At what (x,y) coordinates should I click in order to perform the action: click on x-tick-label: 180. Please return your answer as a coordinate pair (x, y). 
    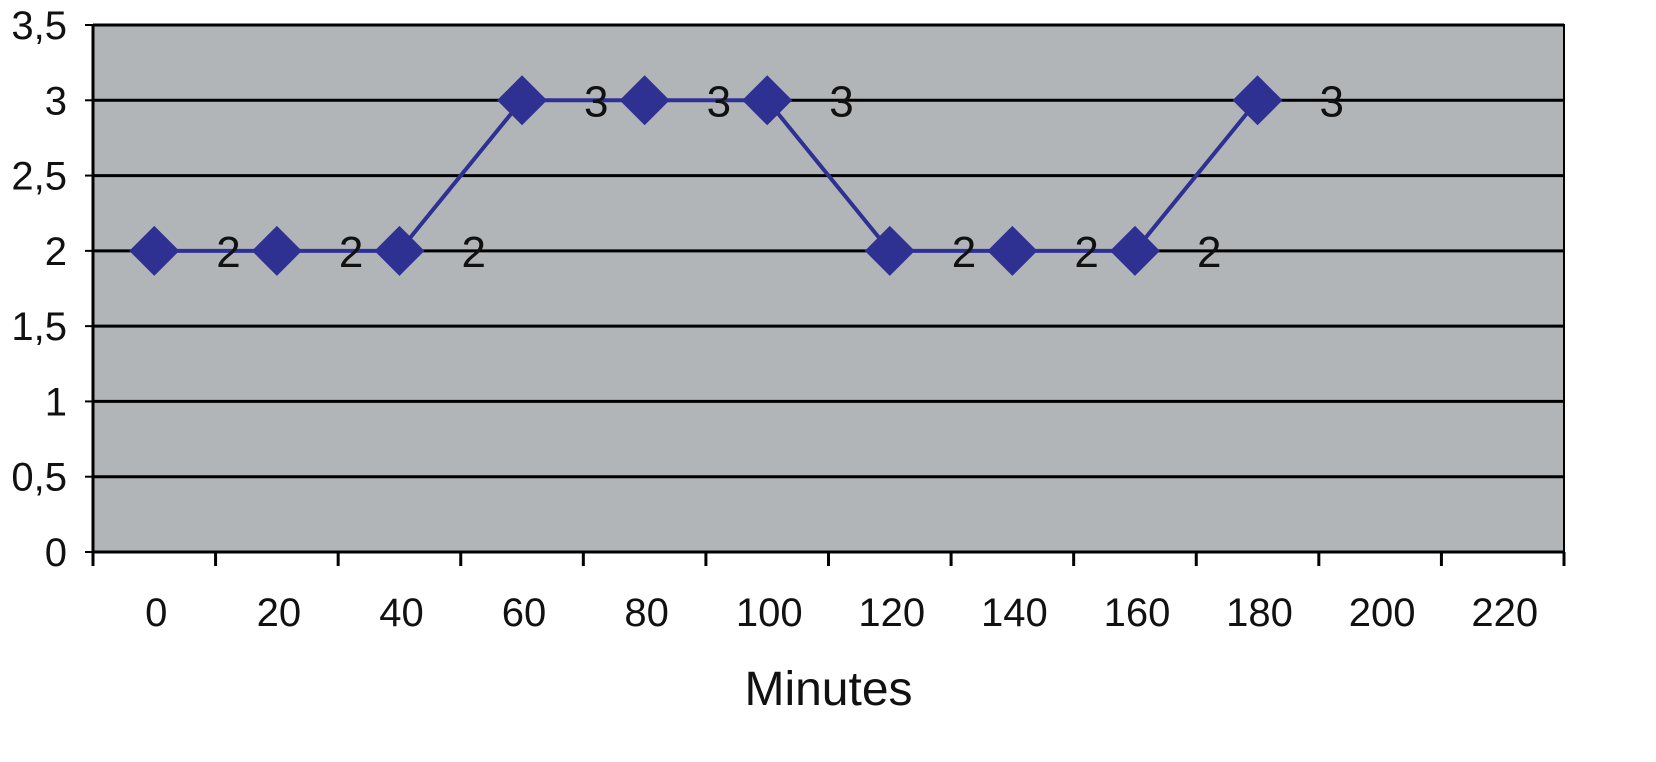
    Looking at the image, I should click on (1259, 613).